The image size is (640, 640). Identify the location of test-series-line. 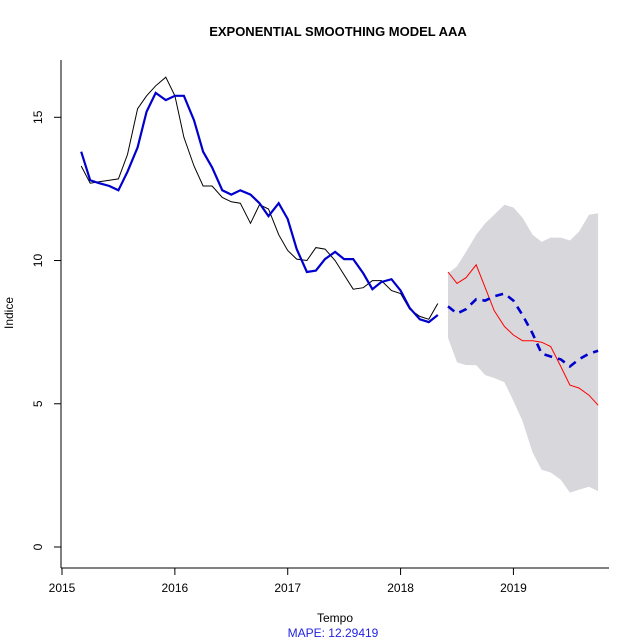
(523, 334).